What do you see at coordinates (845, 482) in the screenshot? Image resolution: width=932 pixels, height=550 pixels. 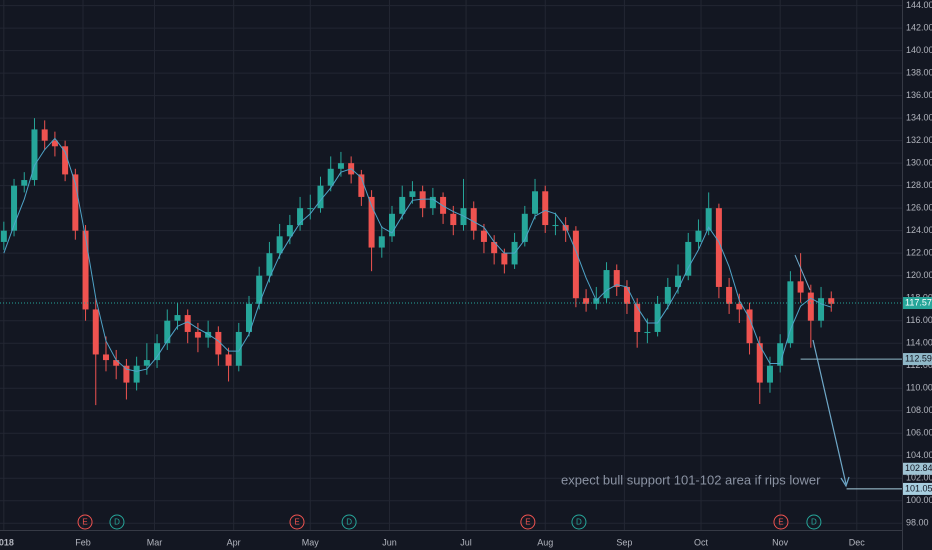 I see `arrow-head` at bounding box center [845, 482].